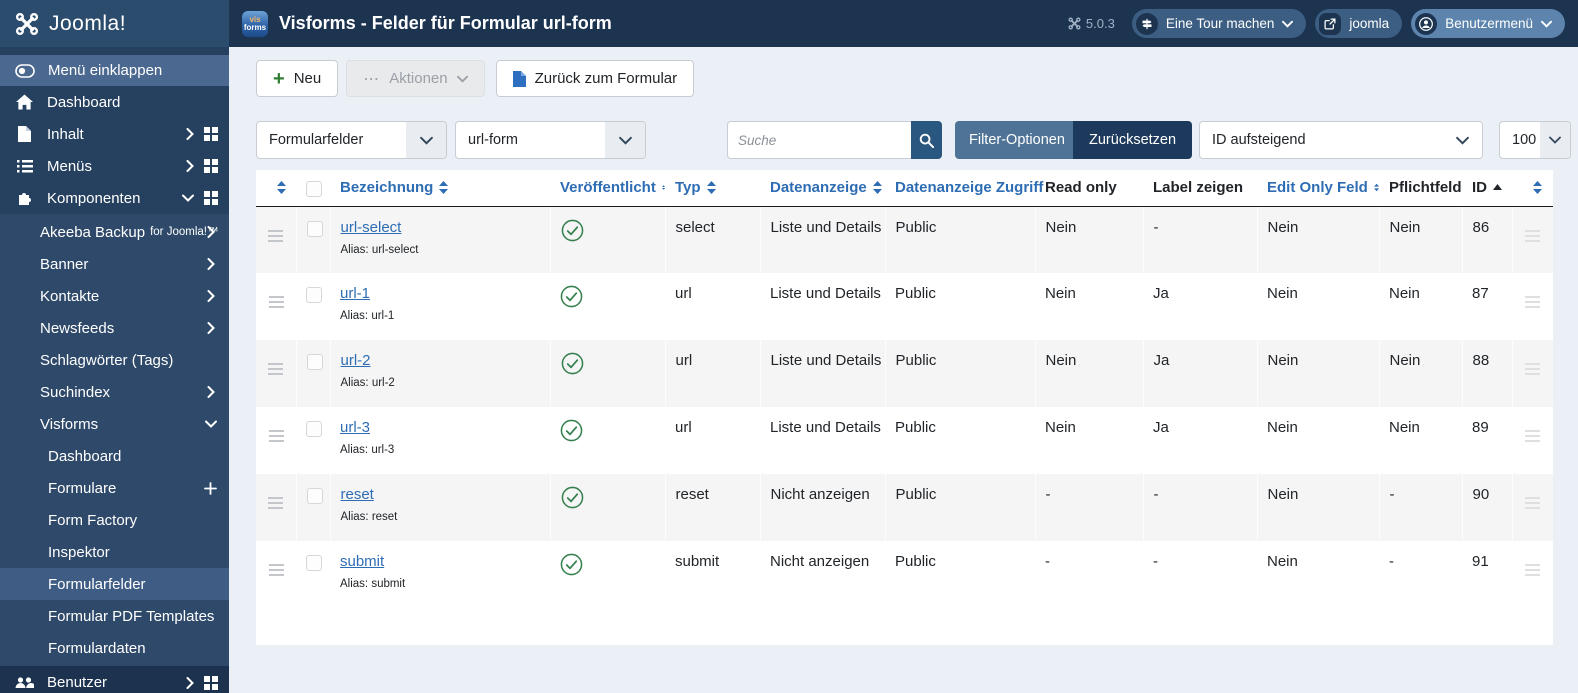 Image resolution: width=1578 pixels, height=693 pixels. I want to click on column-header-datenanzeige-zugriff: Datenanzeige Zugriff, so click(964, 188).